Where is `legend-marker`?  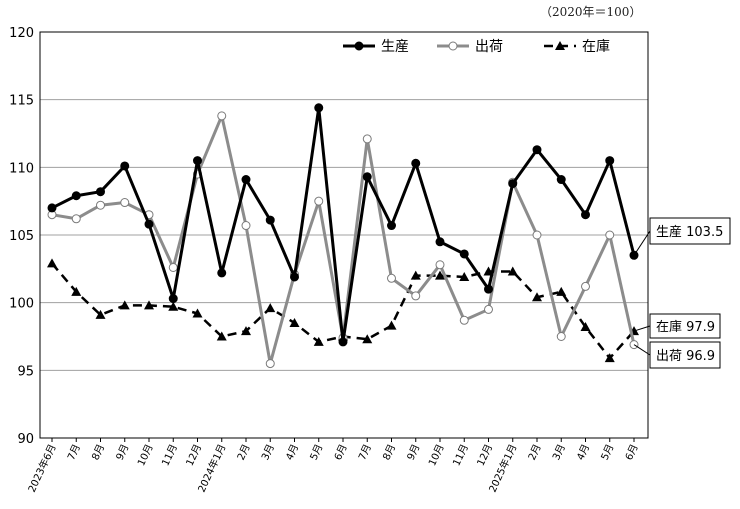 legend-marker is located at coordinates (453, 46).